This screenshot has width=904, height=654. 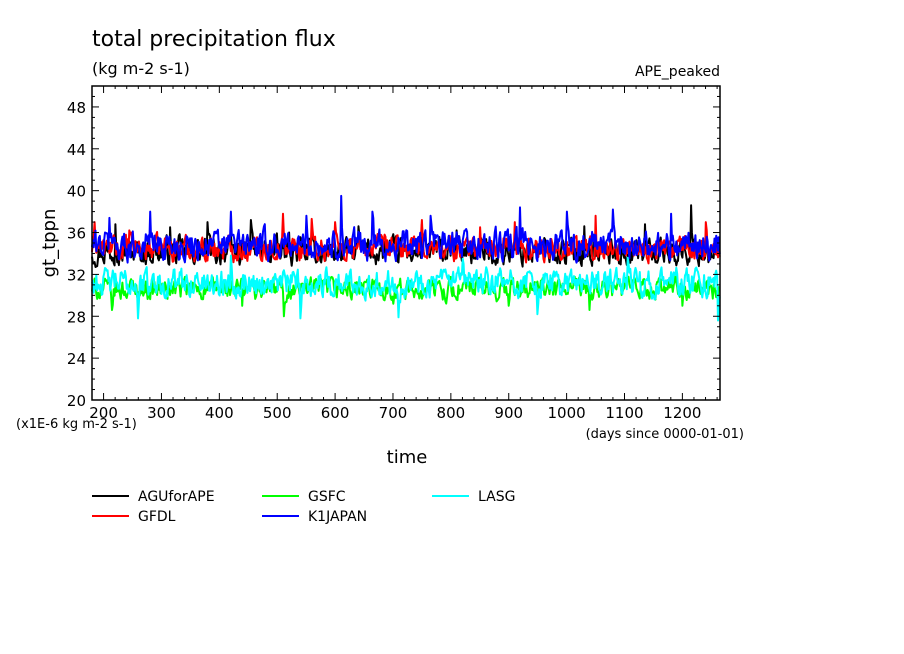 What do you see at coordinates (76, 275) in the screenshot?
I see `y-tick-label: 32` at bounding box center [76, 275].